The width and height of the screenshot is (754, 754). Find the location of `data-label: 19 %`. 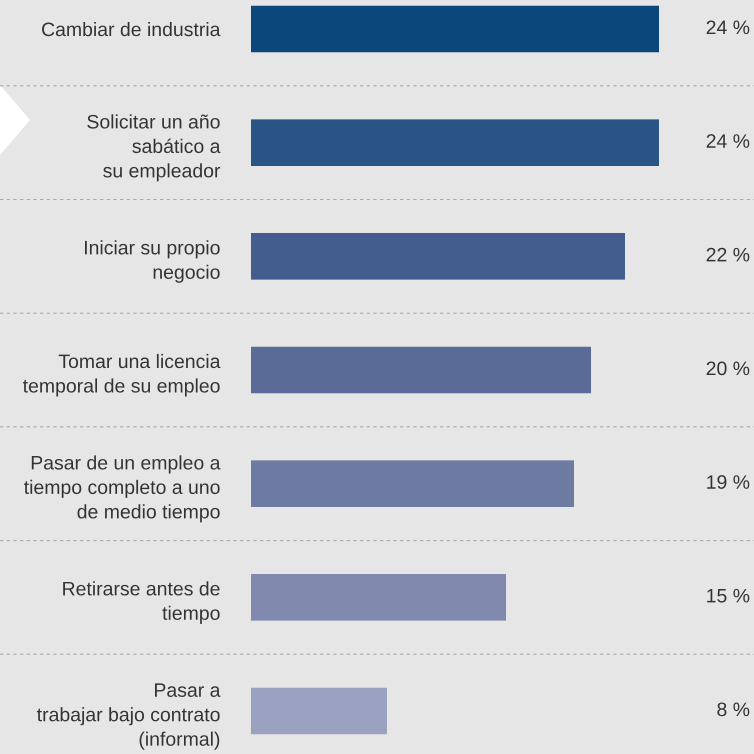

data-label: 19 % is located at coordinates (728, 482).